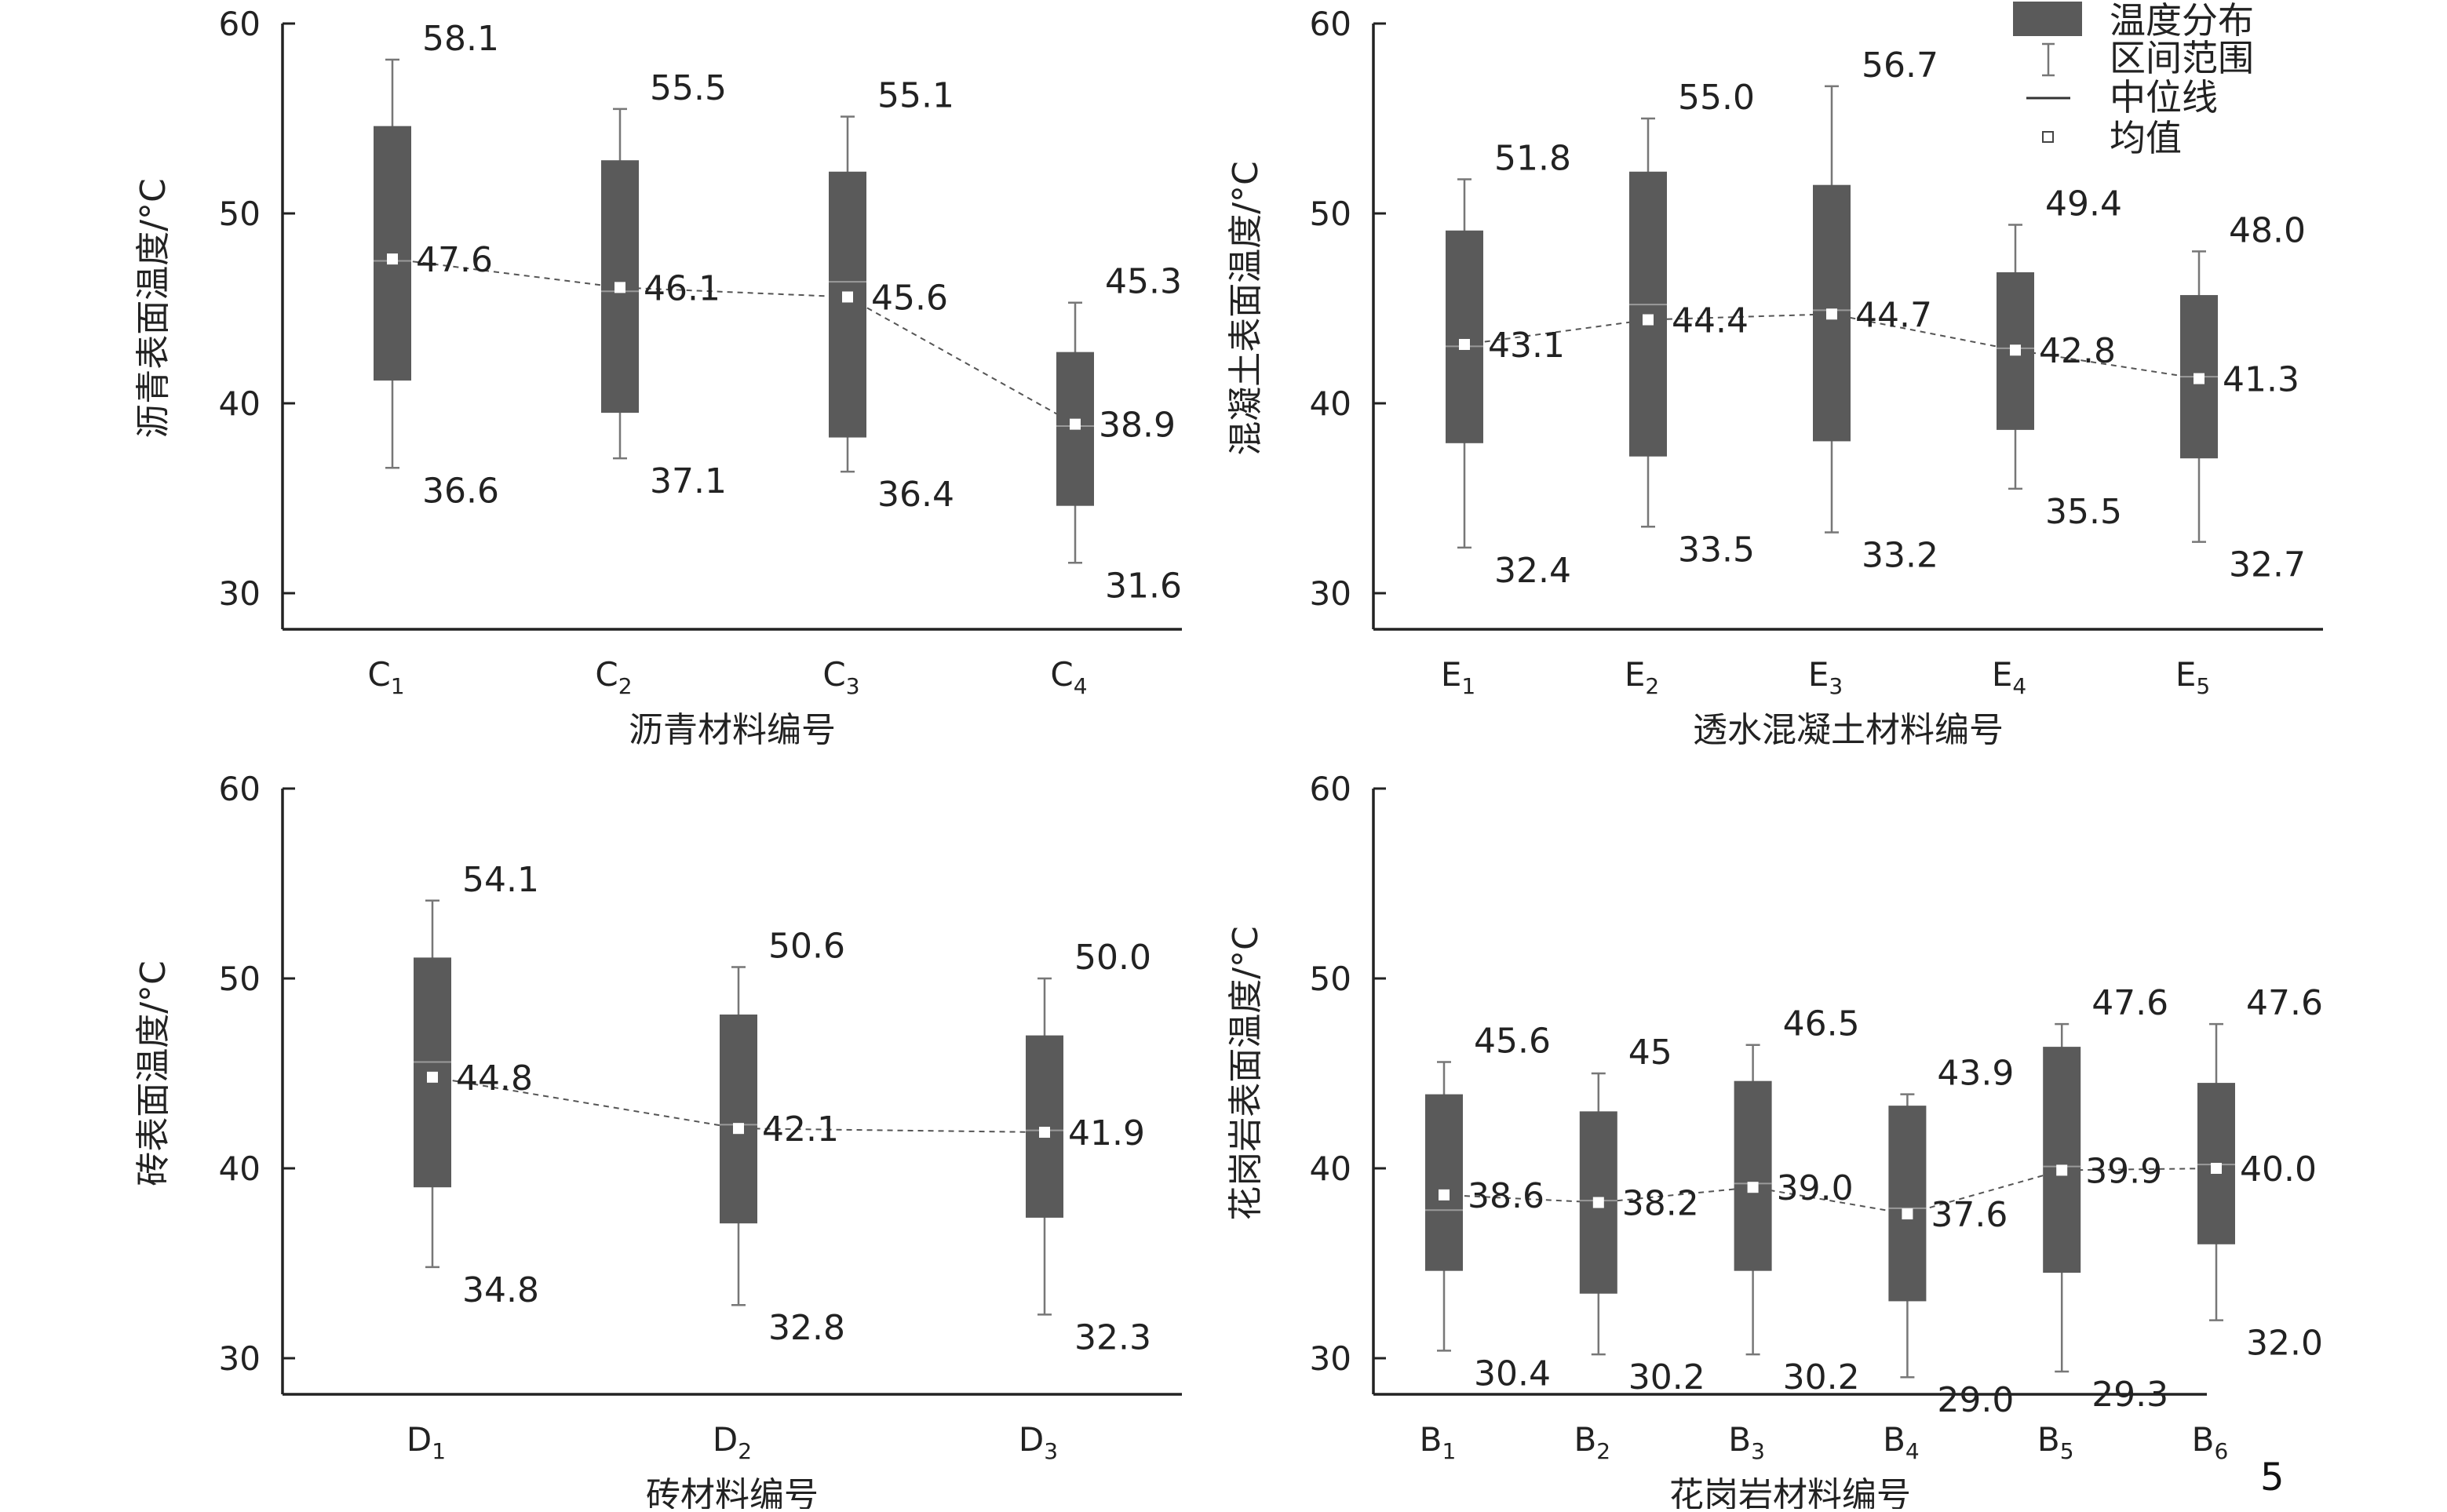  Describe the element at coordinates (733, 730) in the screenshot. I see `x-axis-label: 沥青材料编号` at that location.